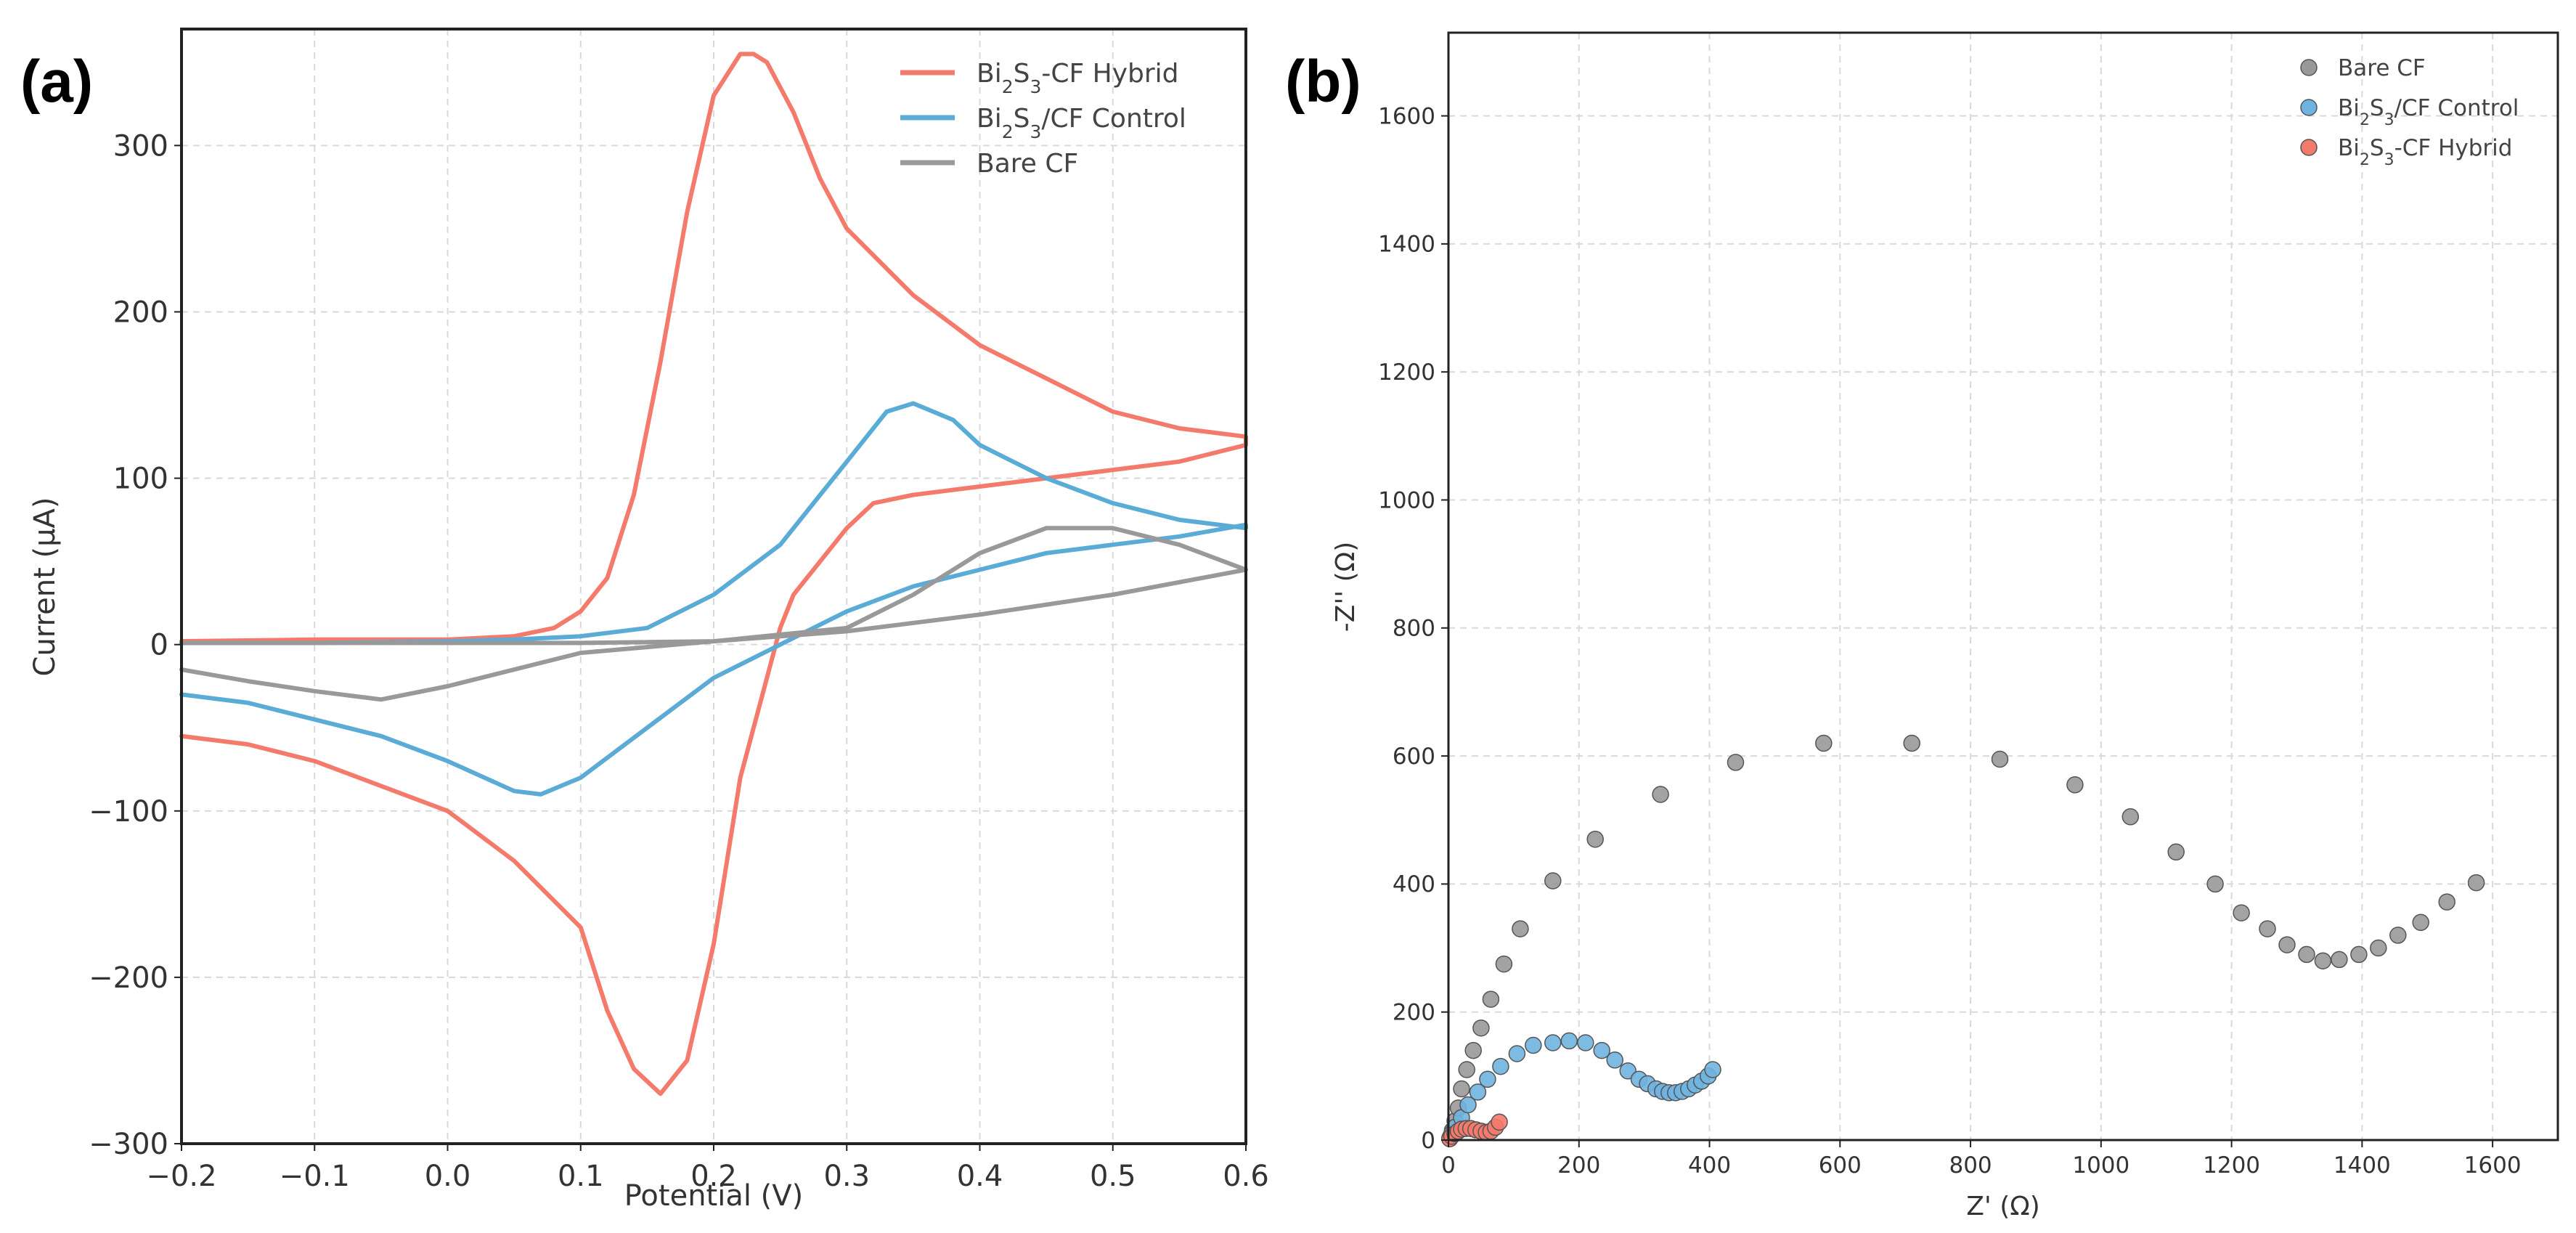 The height and width of the screenshot is (1233, 2576). I want to click on y-tick-label: −200, so click(128, 978).